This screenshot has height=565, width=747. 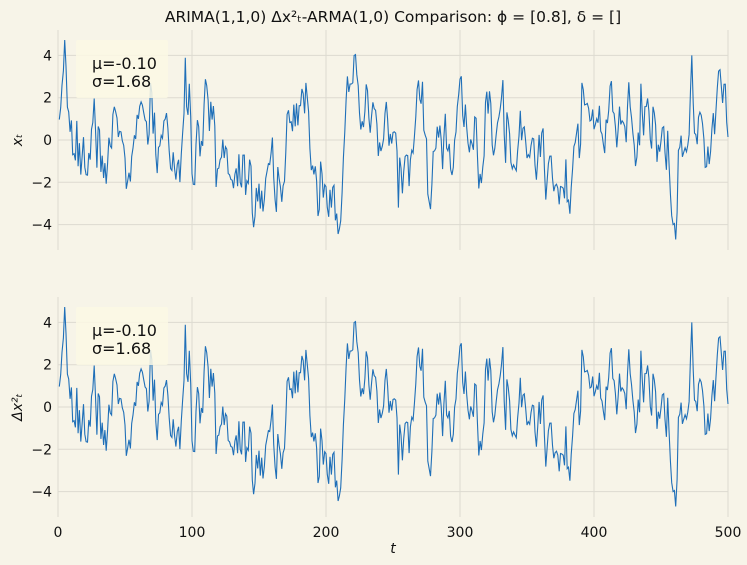 I want to click on x-tick-label: 500, so click(x=728, y=533).